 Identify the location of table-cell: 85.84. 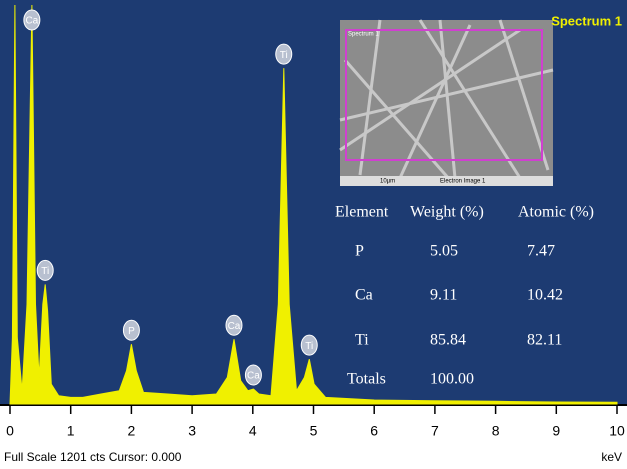
(448, 340).